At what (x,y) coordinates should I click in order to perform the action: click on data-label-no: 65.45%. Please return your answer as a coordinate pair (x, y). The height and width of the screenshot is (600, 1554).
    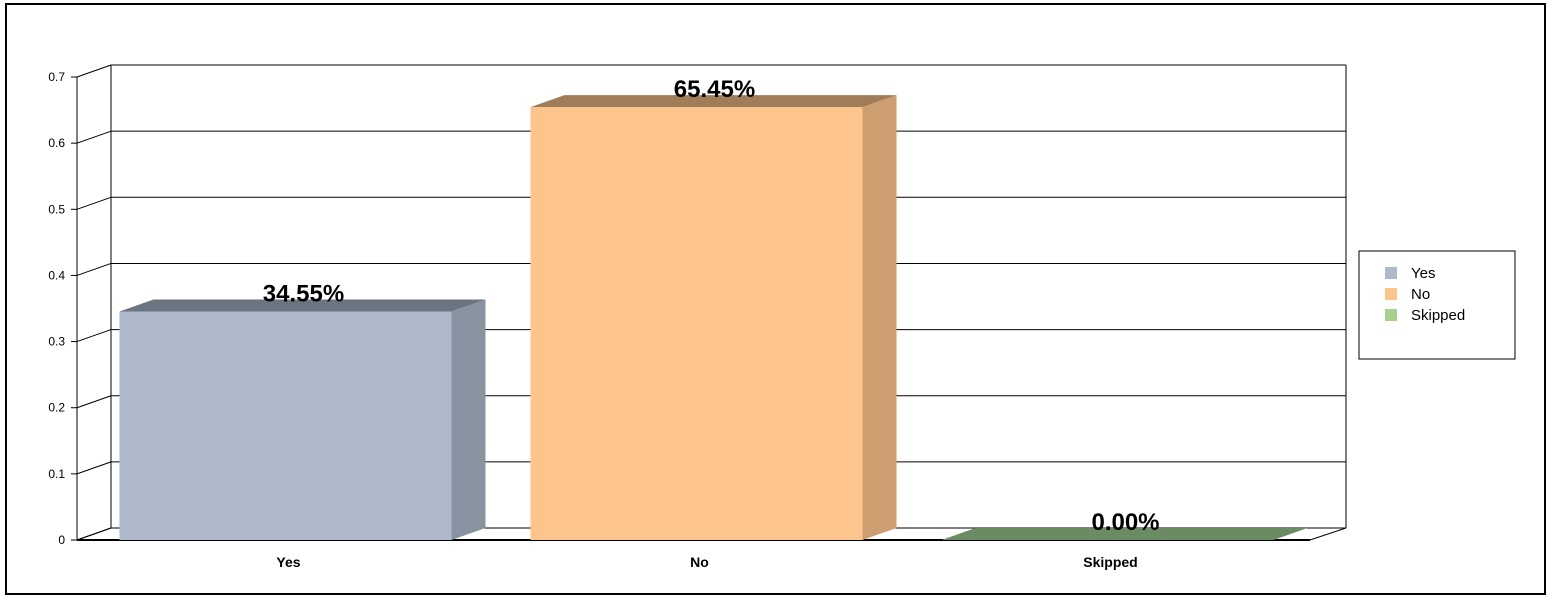
    Looking at the image, I should click on (714, 89).